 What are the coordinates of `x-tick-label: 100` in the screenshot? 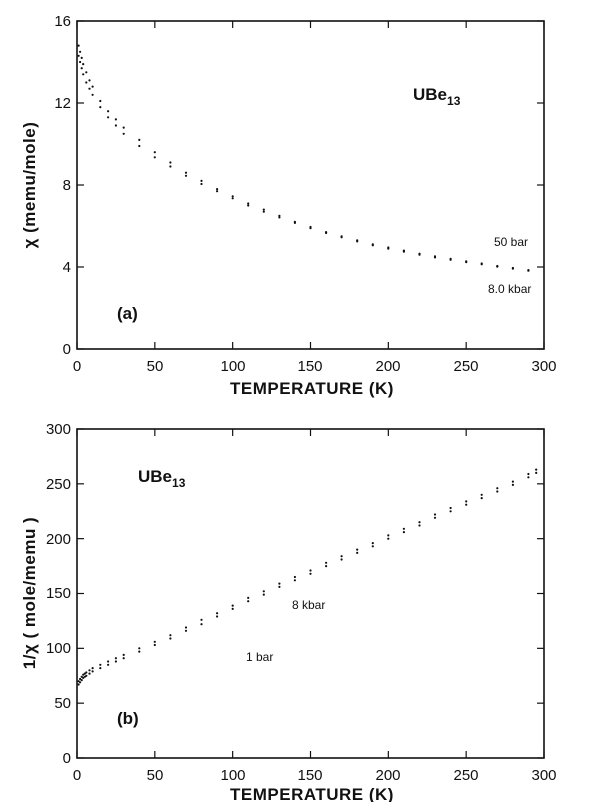 It's located at (232, 366).